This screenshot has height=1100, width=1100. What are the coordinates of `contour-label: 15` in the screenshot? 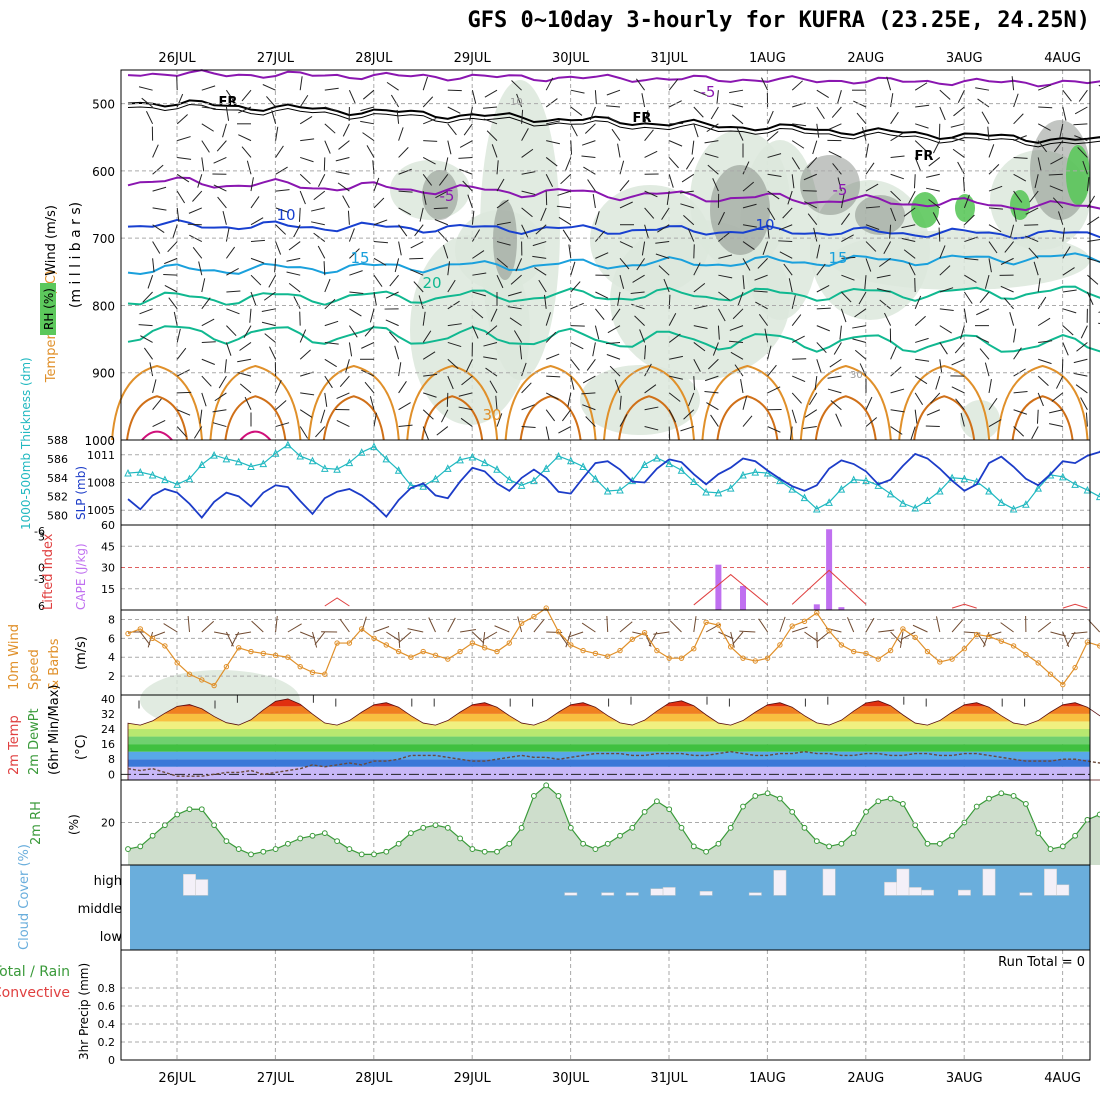 It's located at (837, 258).